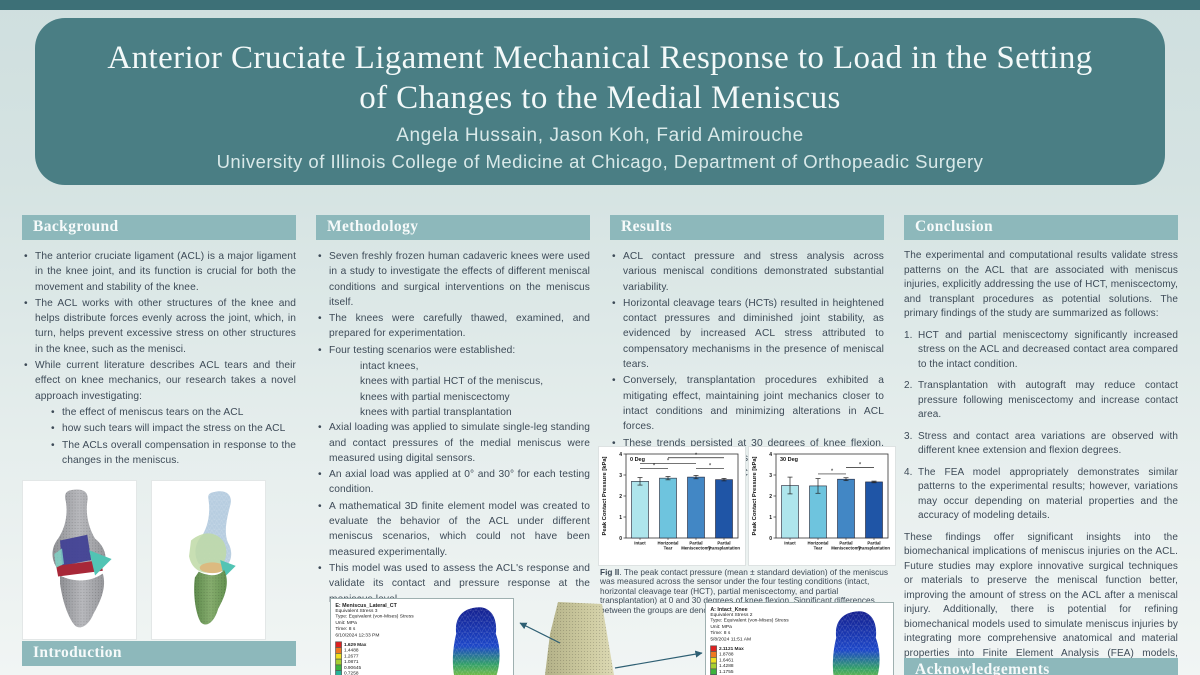 The image size is (1200, 675). I want to click on fe-mesh-knee-with-arrows, so click(611, 638).